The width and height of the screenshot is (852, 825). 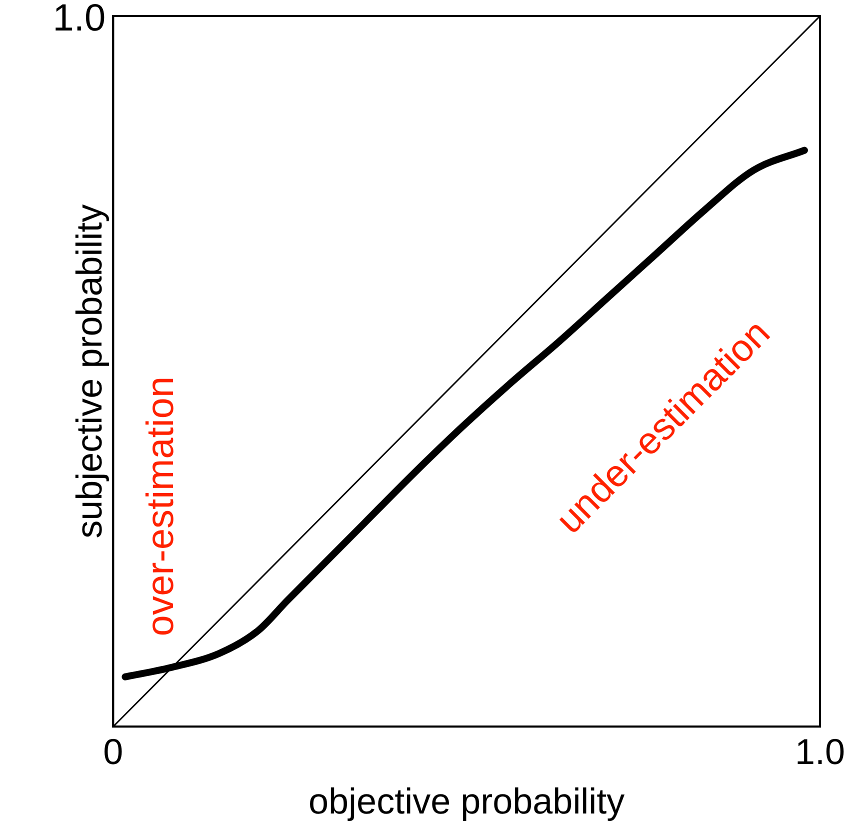 I want to click on x-tick-label: 0, so click(x=113, y=751).